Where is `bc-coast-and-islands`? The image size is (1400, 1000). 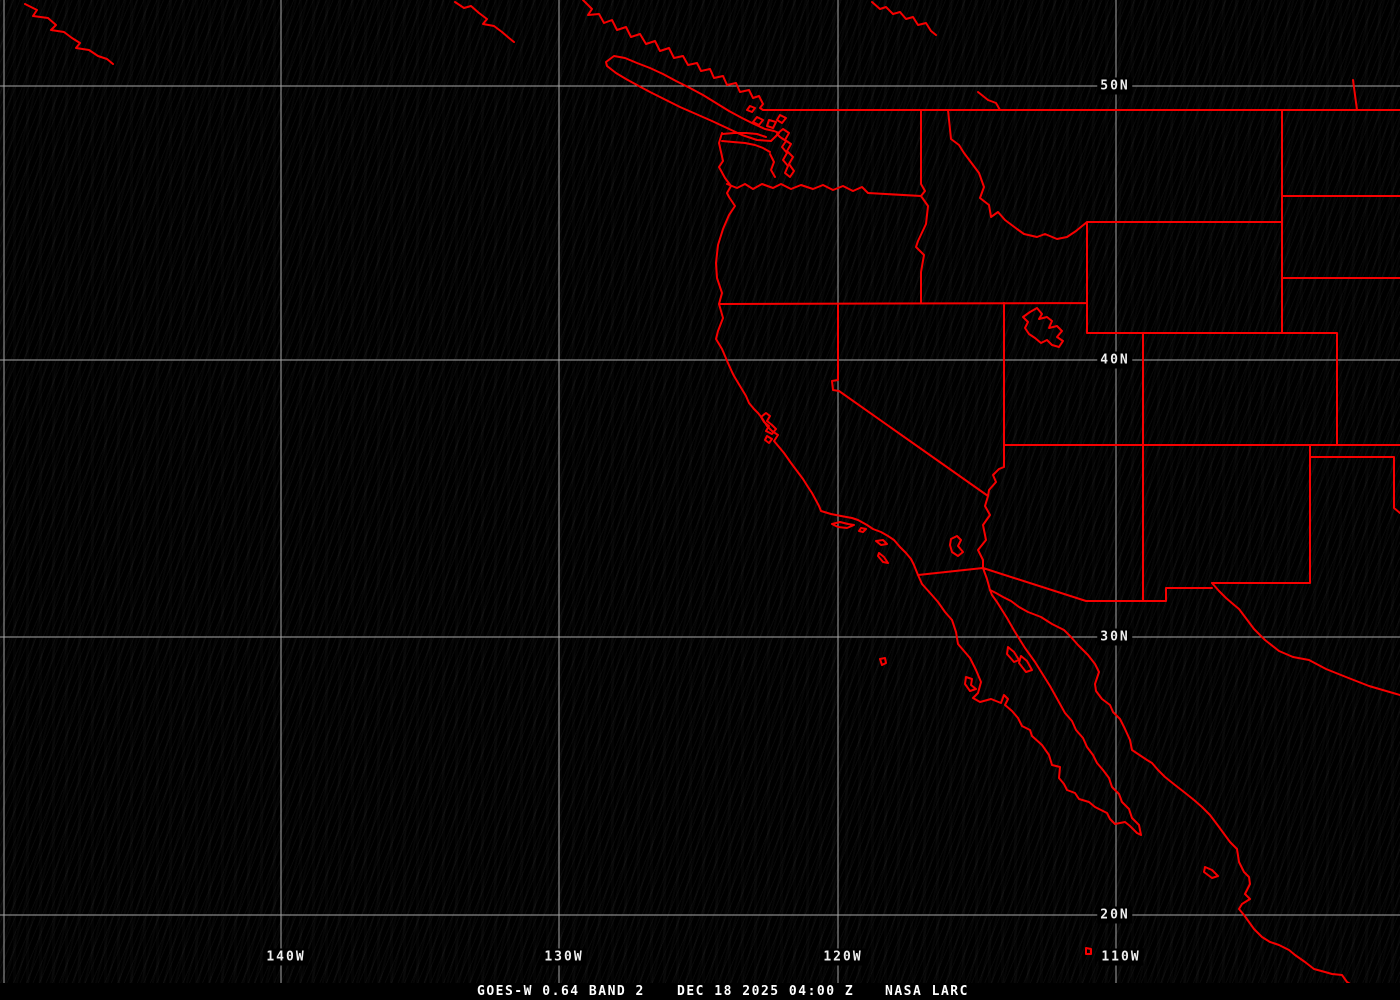
bc-coast-and-islands is located at coordinates (691, 55).